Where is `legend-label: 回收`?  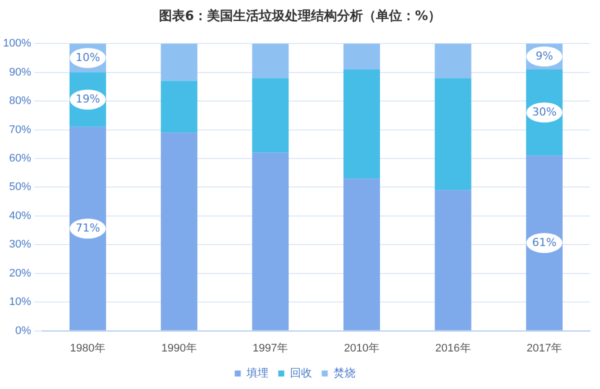
legend-label: 回收 is located at coordinates (301, 374).